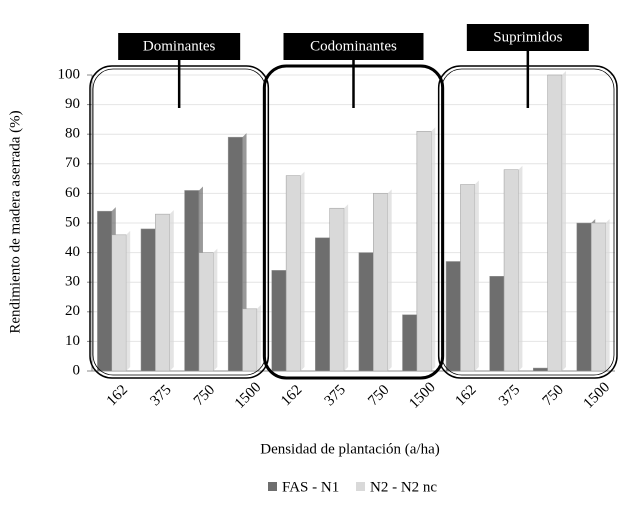 This screenshot has height=508, width=640. What do you see at coordinates (72, 222) in the screenshot?
I see `y-tick-label: 50` at bounding box center [72, 222].